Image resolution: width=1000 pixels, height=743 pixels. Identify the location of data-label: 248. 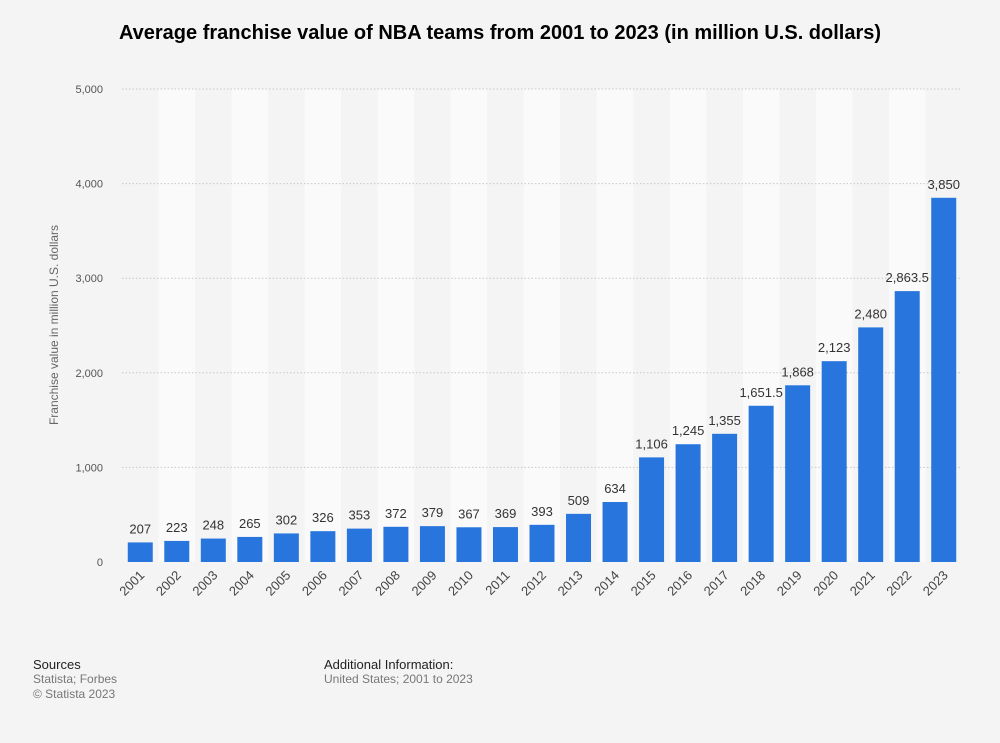
(213, 525).